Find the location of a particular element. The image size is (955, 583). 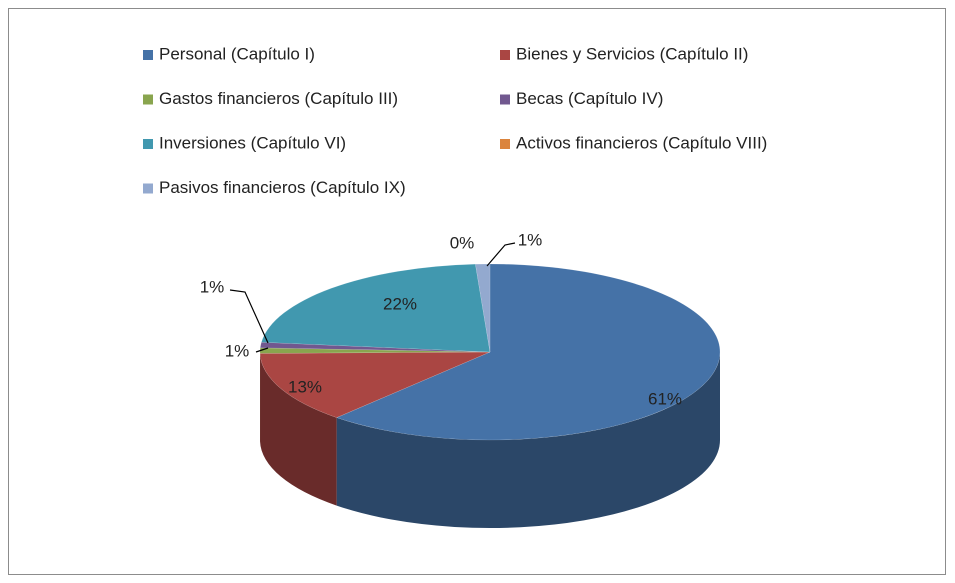

legend-label: Pasivos financieros (Capítulo IX) is located at coordinates (282, 187).